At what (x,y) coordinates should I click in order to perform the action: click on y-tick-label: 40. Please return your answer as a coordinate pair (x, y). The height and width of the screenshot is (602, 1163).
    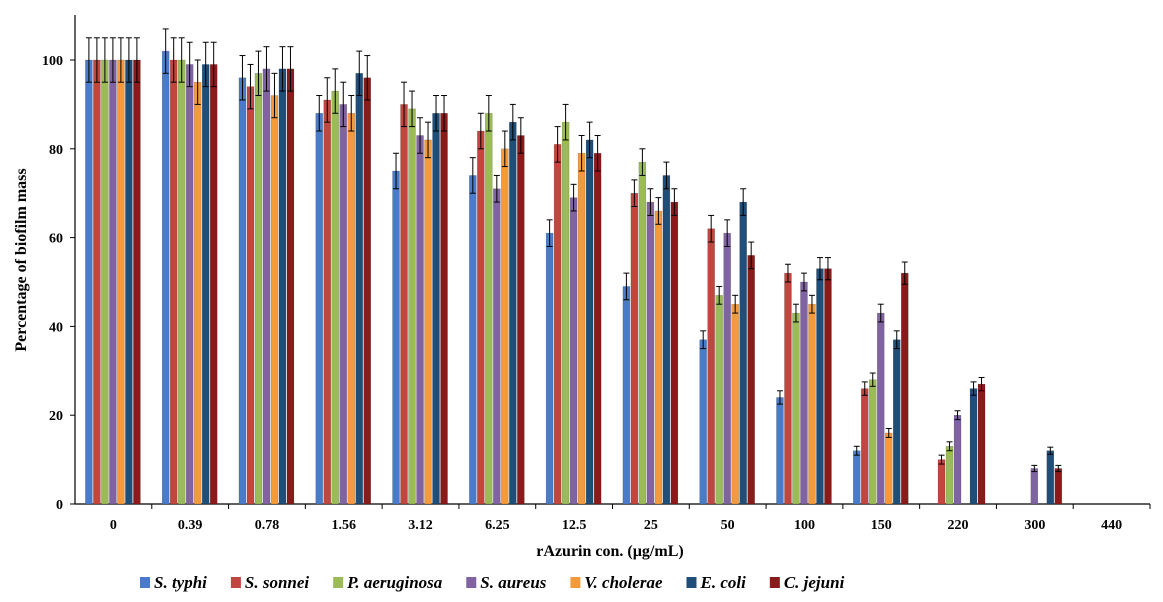
    Looking at the image, I should click on (56, 327).